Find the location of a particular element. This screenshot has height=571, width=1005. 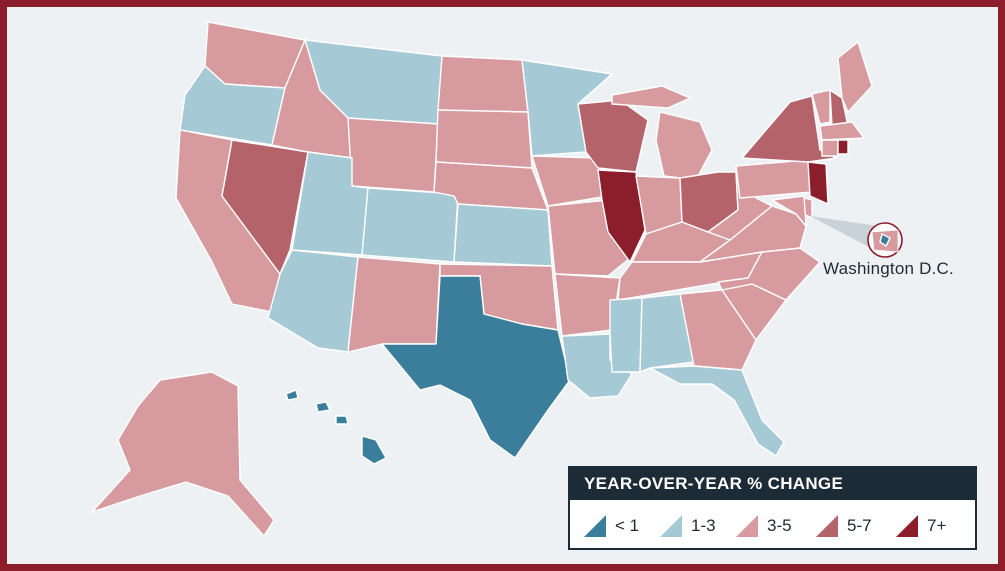

legend: YEAR-OVER-YEAR % CHANGE < 1 1-3 3-5 5-7 is located at coordinates (772, 508).